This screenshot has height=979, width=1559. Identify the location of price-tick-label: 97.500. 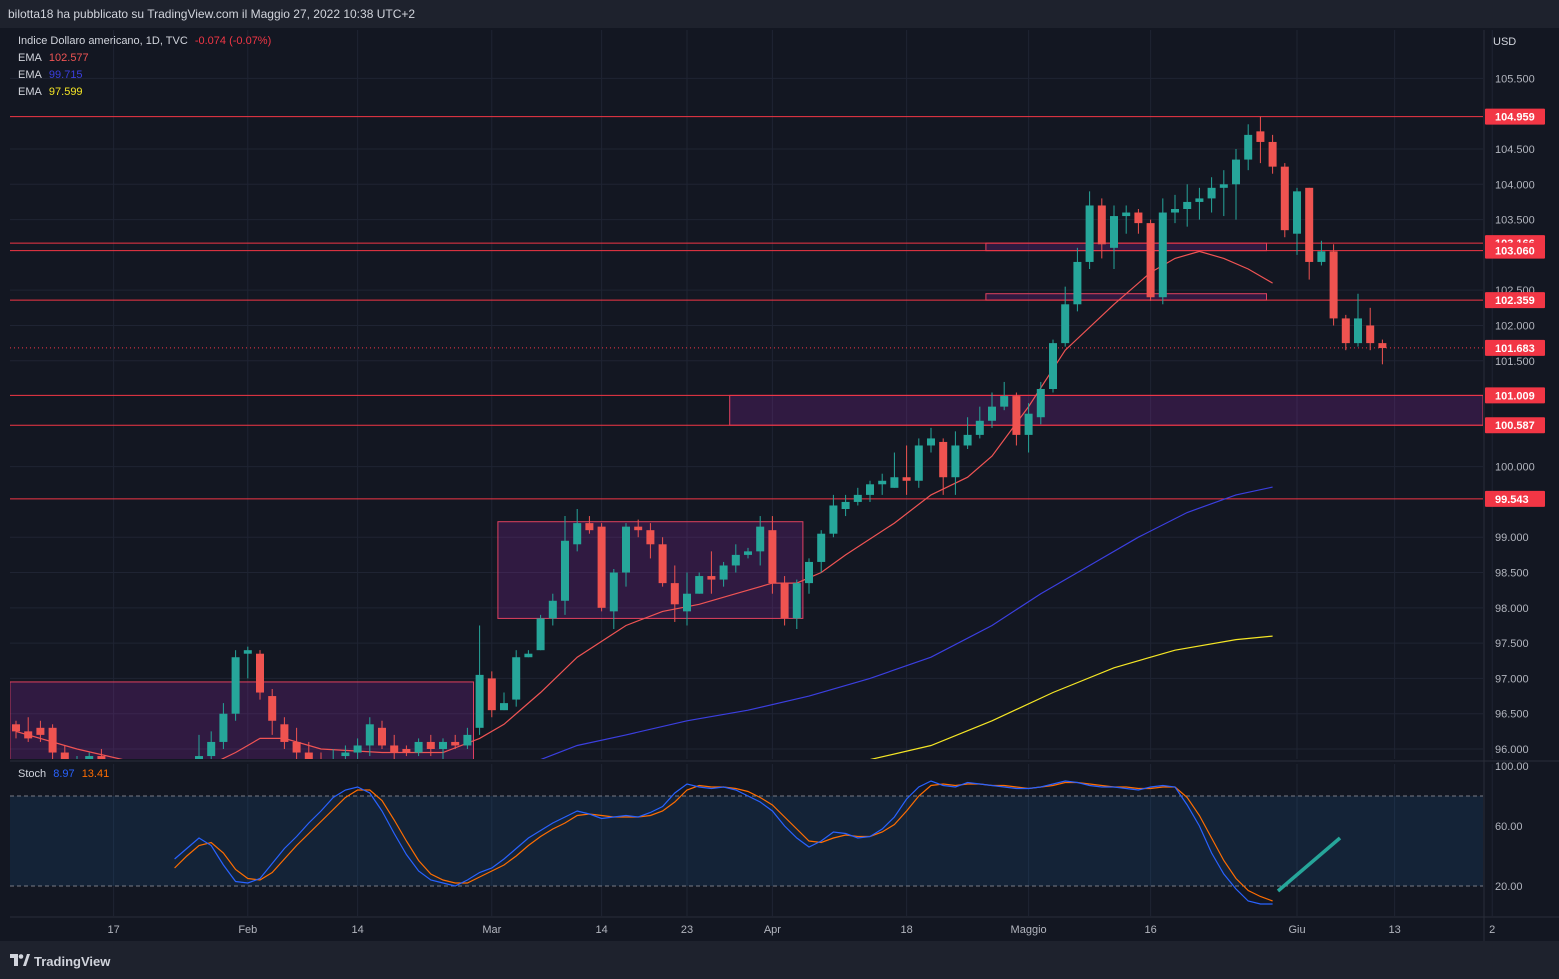
(1512, 644).